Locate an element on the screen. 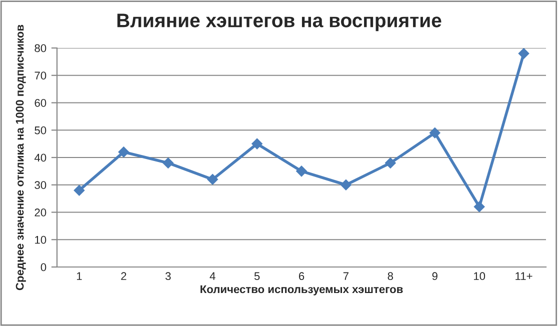  x-tick-label: 5 is located at coordinates (257, 276).